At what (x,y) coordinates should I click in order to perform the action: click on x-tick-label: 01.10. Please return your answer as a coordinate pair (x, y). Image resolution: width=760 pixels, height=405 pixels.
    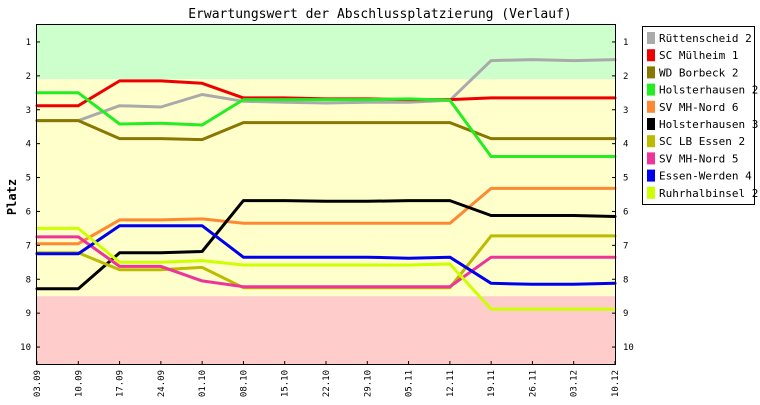
    Looking at the image, I should click on (203, 383).